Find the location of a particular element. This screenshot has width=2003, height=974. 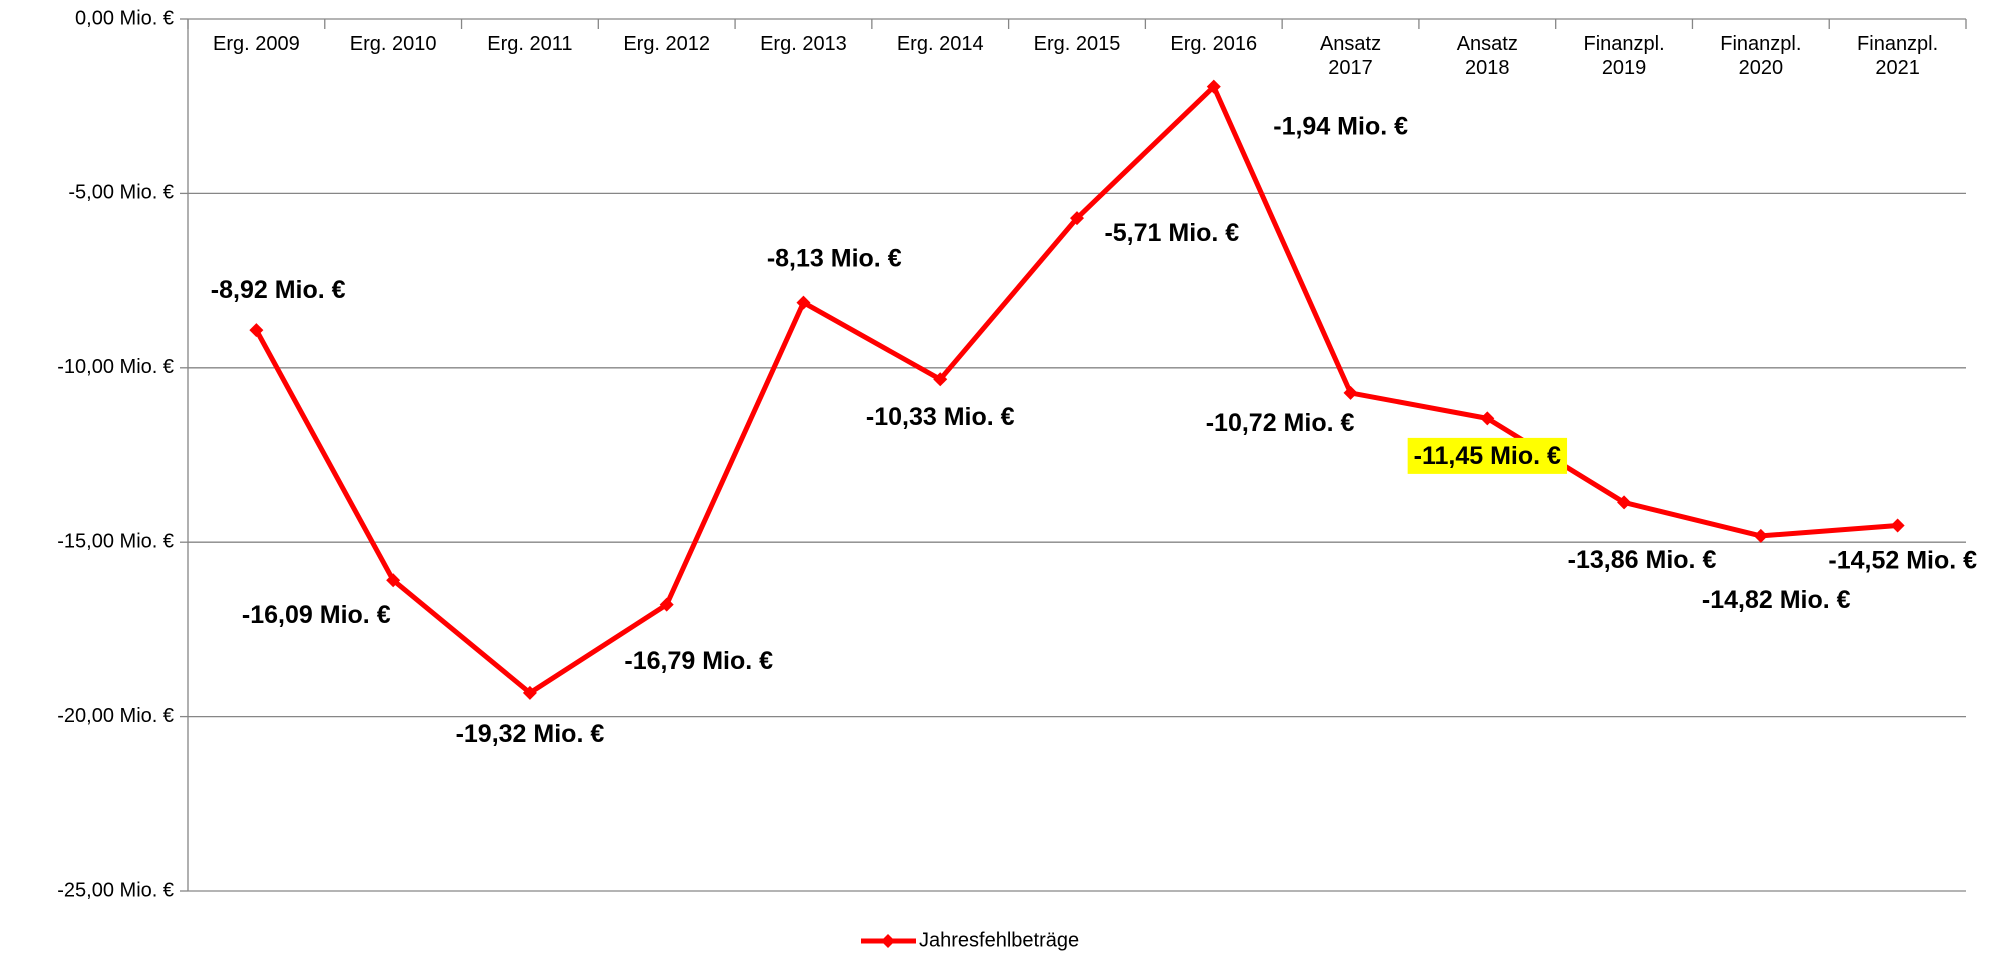

data-label-group: -19,32 Mio. € is located at coordinates (530, 734).